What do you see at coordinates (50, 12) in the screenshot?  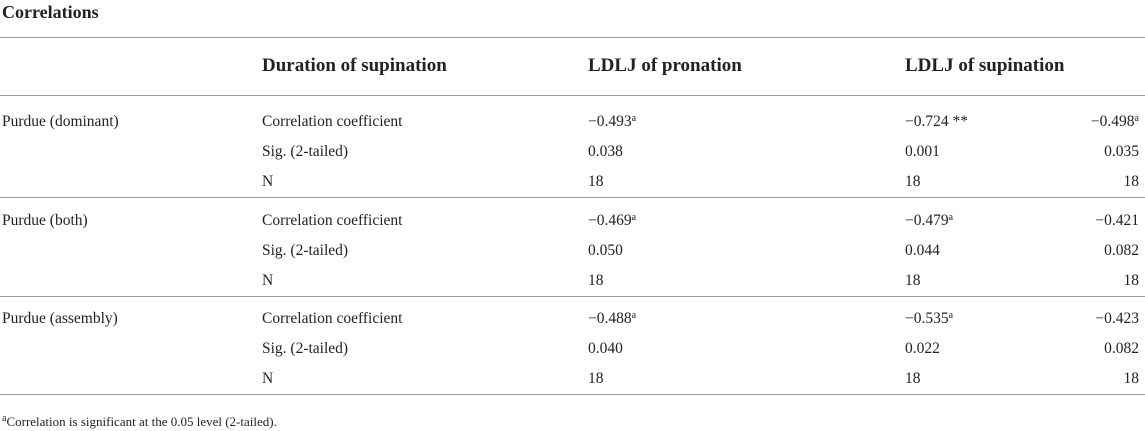 I see `table-title: Correlations` at bounding box center [50, 12].